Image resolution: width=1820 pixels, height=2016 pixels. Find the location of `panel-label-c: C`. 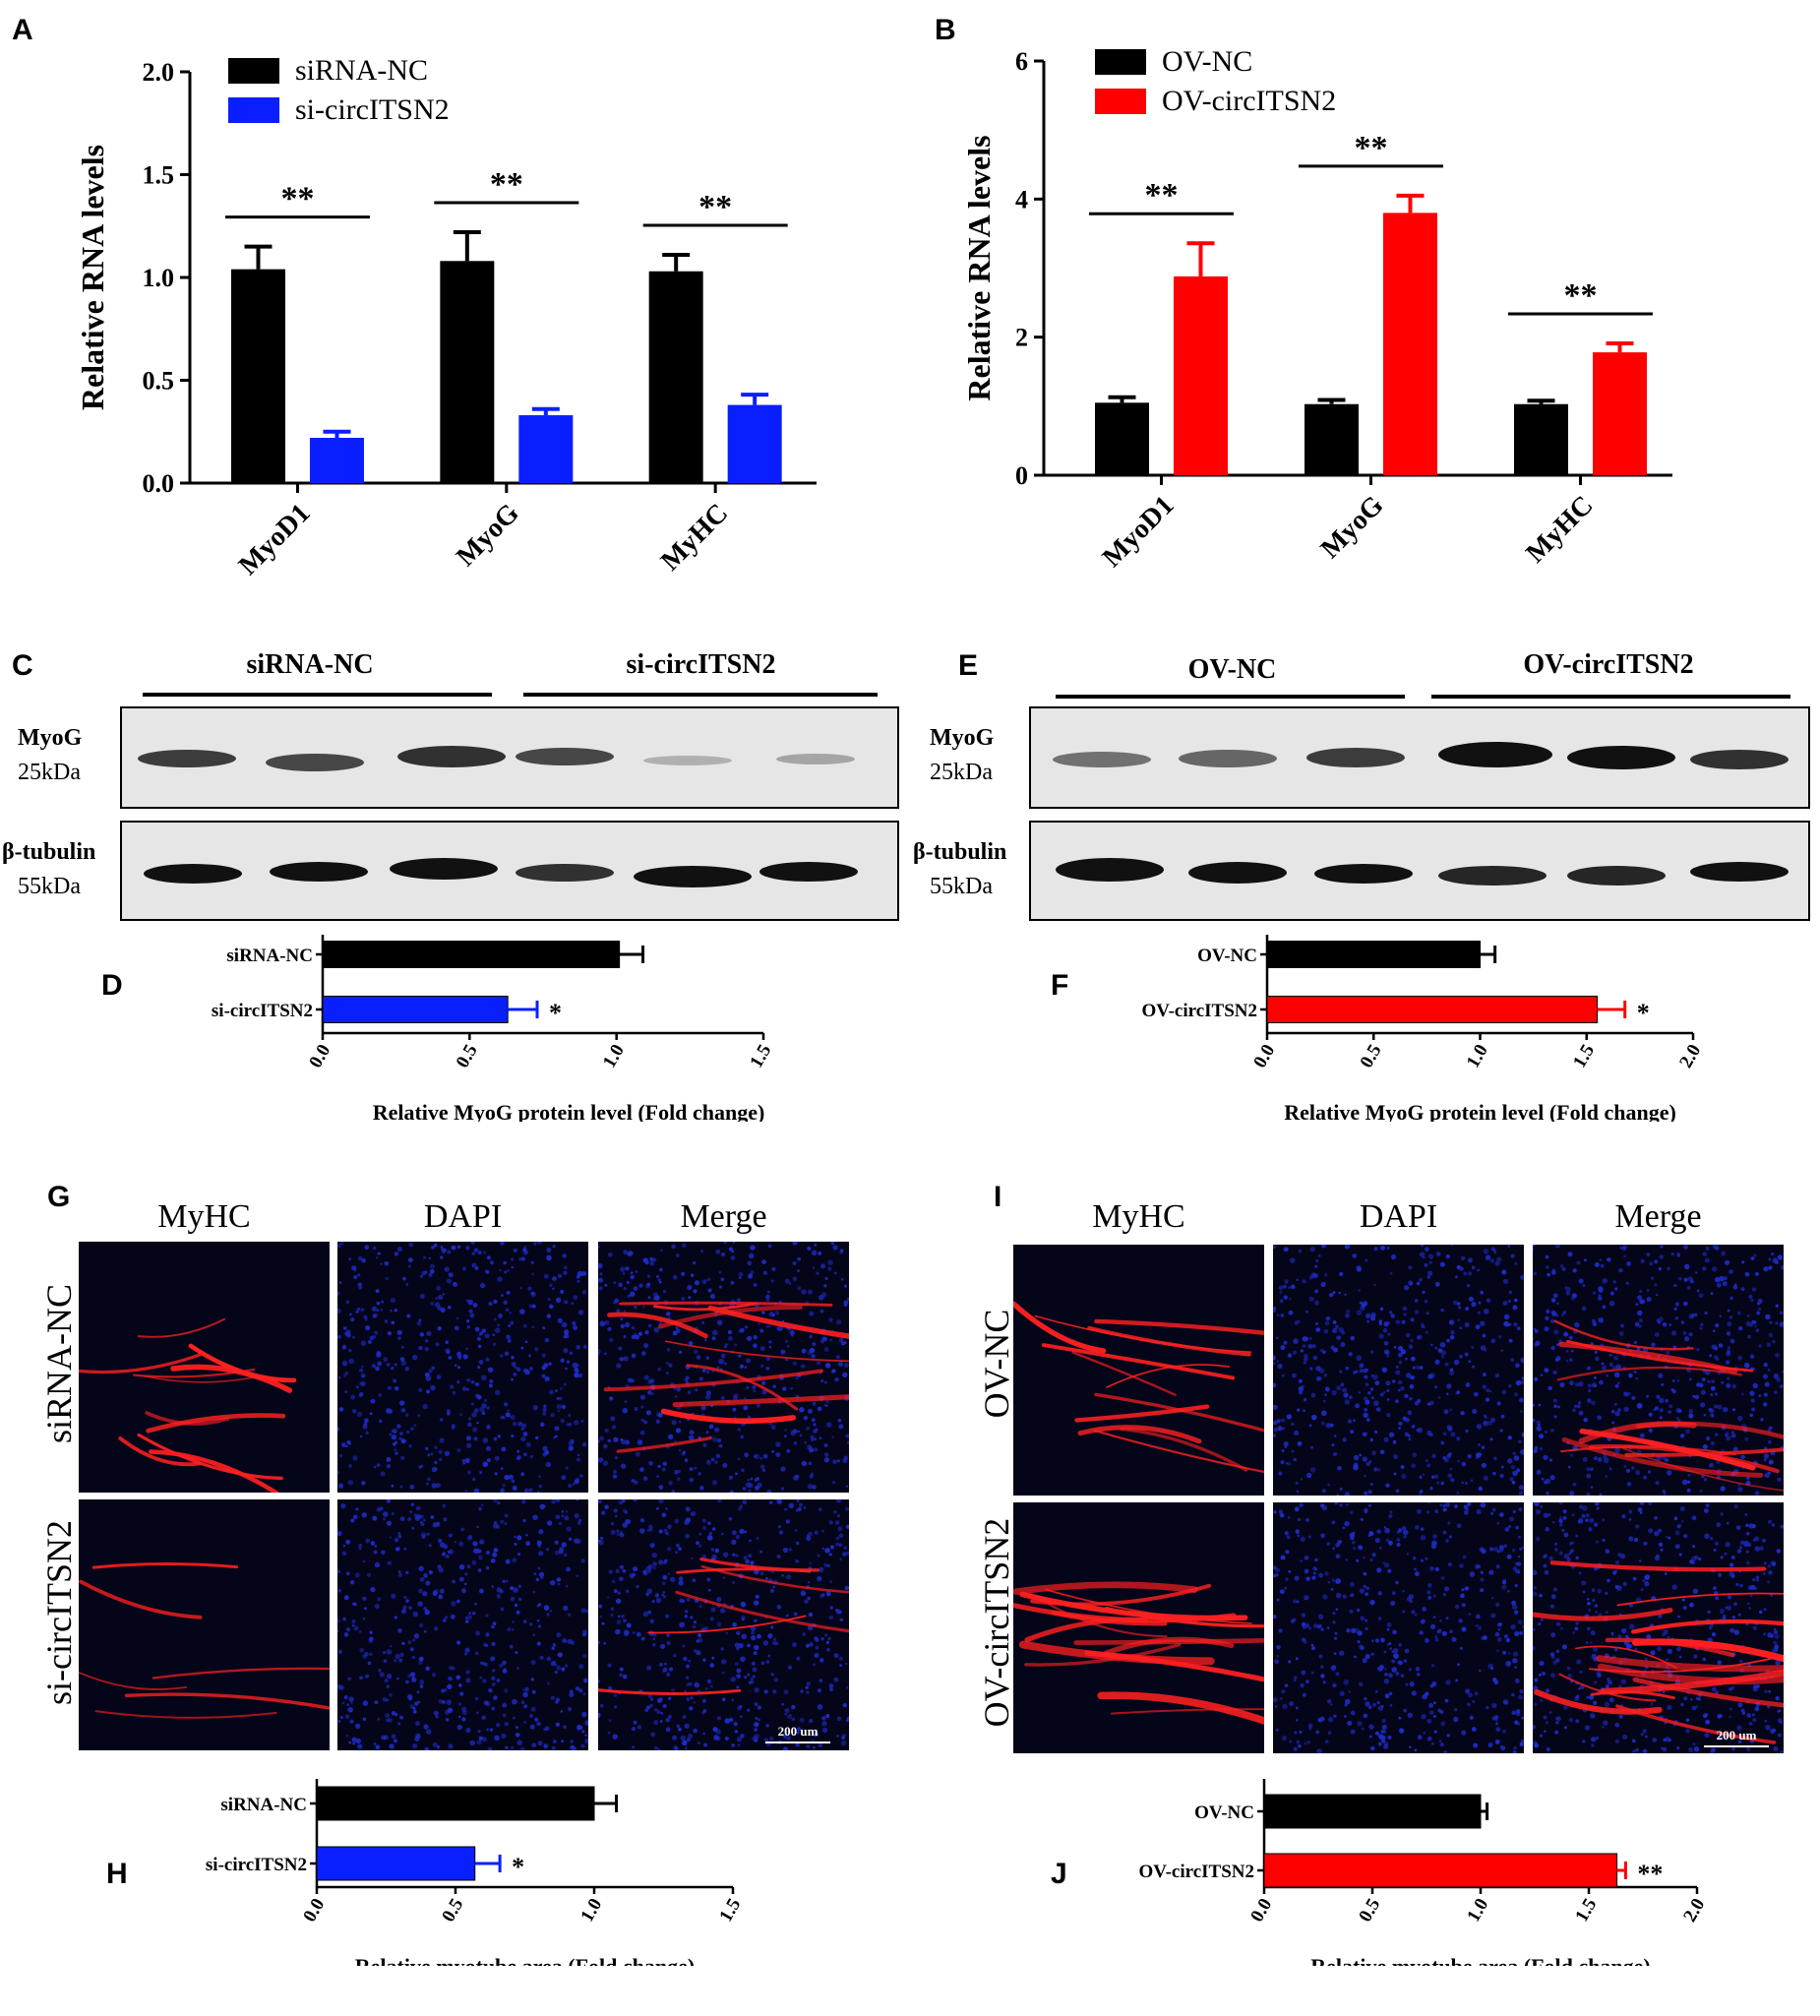

panel-label-c: C is located at coordinates (22, 666).